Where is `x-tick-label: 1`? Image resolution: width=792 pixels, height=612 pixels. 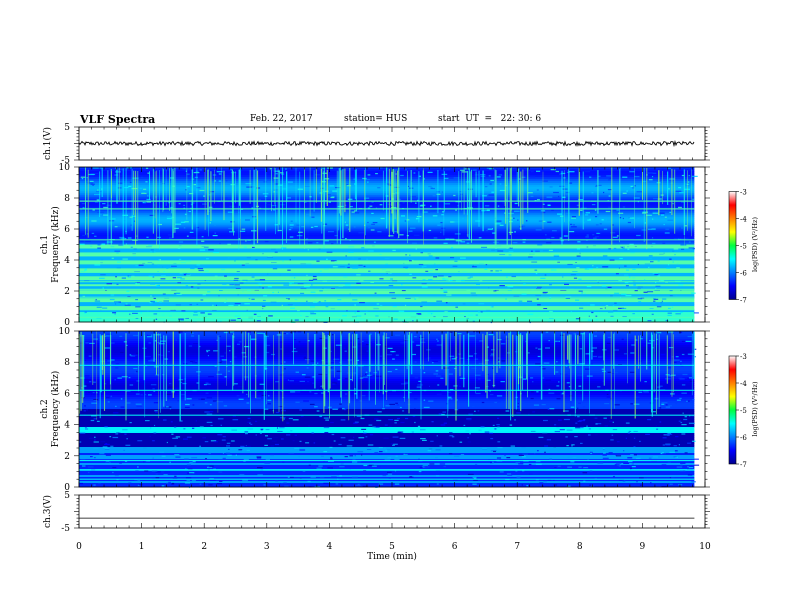
x-tick-label: 1 is located at coordinates (142, 547).